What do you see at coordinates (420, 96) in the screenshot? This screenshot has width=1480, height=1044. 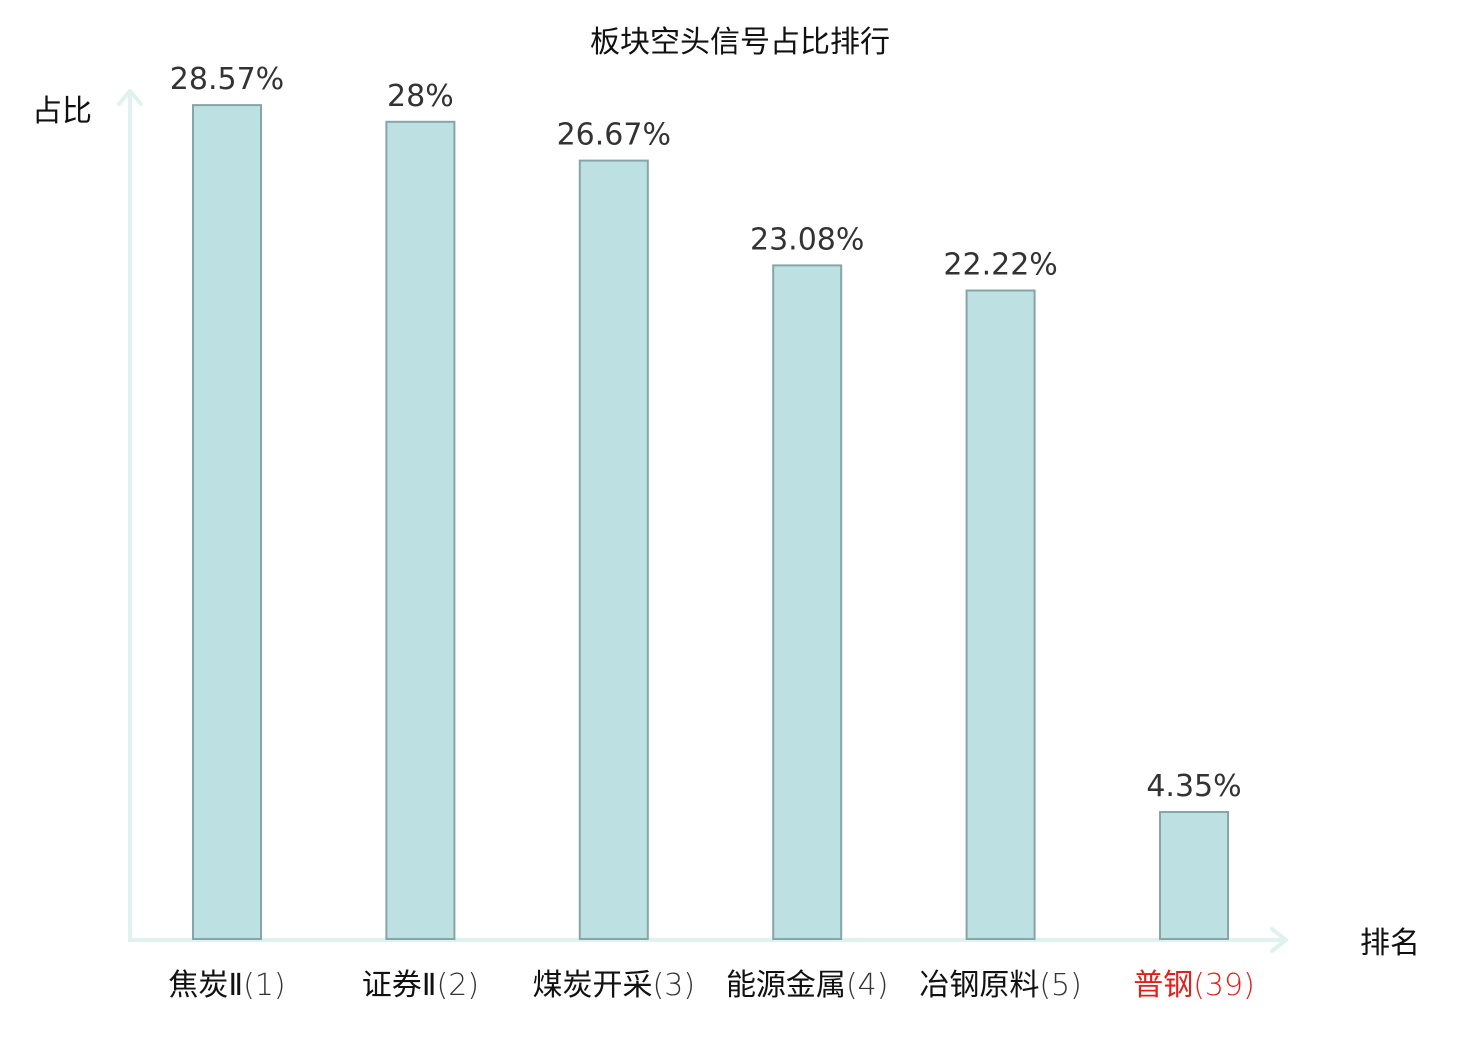 I see `value-label-2: 28%` at bounding box center [420, 96].